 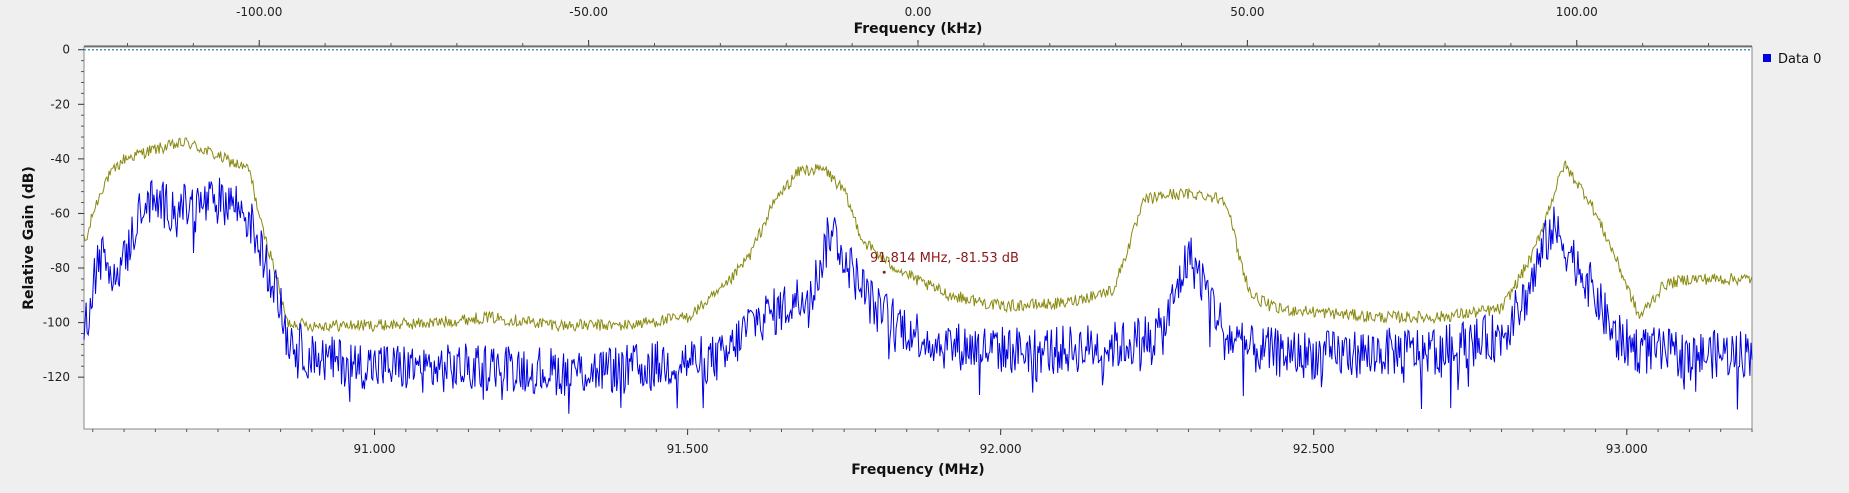 I want to click on x-tick-label: 91.000, so click(x=375, y=449).